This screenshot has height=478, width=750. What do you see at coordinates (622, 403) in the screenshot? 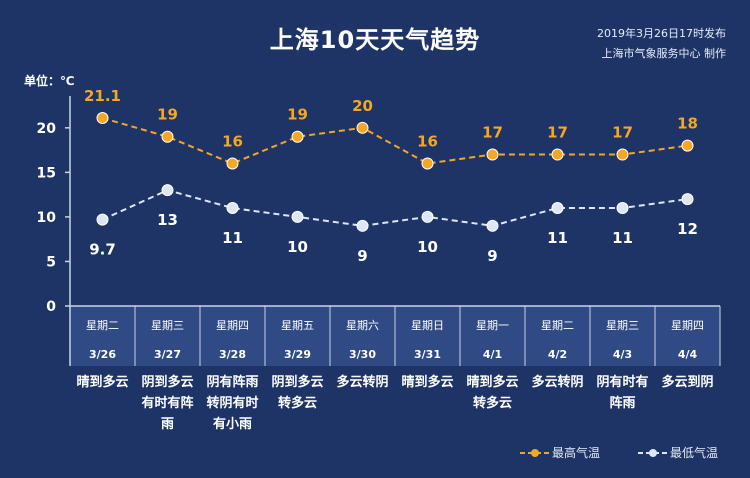
I see `weather-description: 阵雨` at bounding box center [622, 403].